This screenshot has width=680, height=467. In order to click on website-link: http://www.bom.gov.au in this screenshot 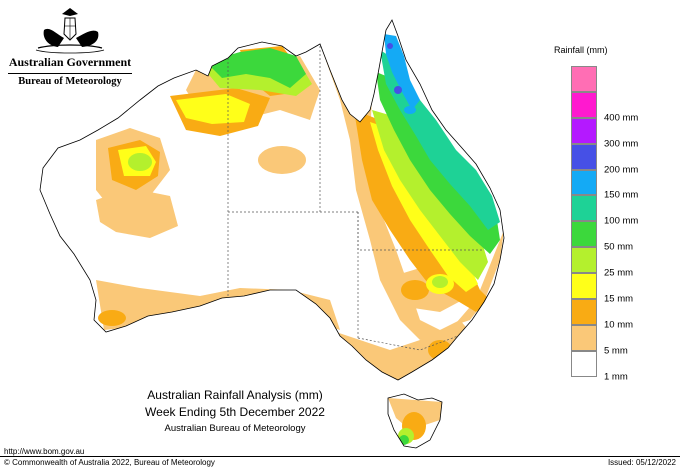, I will do `click(44, 451)`.